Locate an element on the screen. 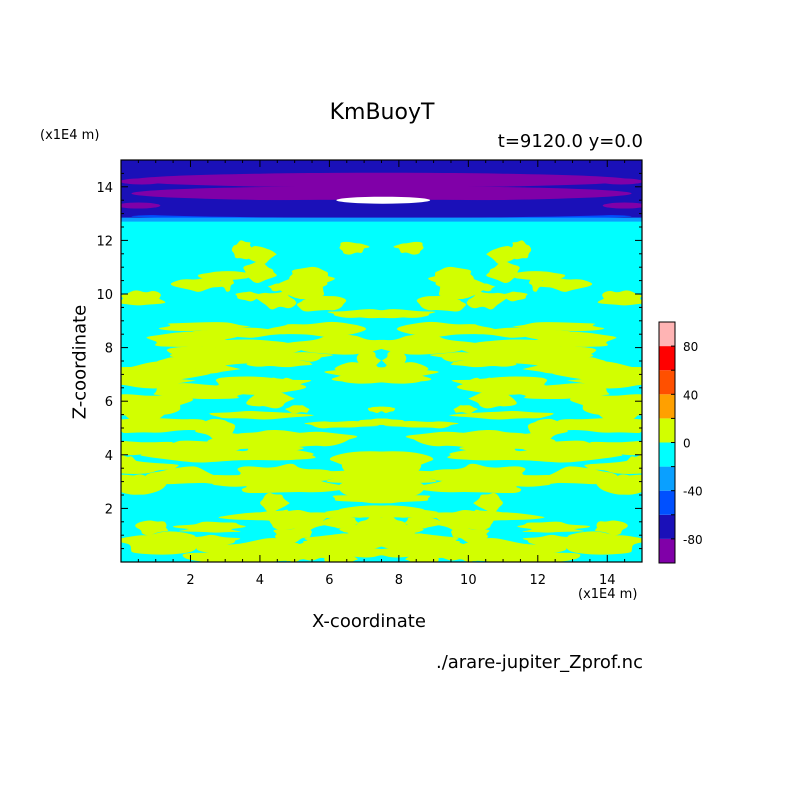  z-axis-unit: (x1E4 m) is located at coordinates (70, 135).